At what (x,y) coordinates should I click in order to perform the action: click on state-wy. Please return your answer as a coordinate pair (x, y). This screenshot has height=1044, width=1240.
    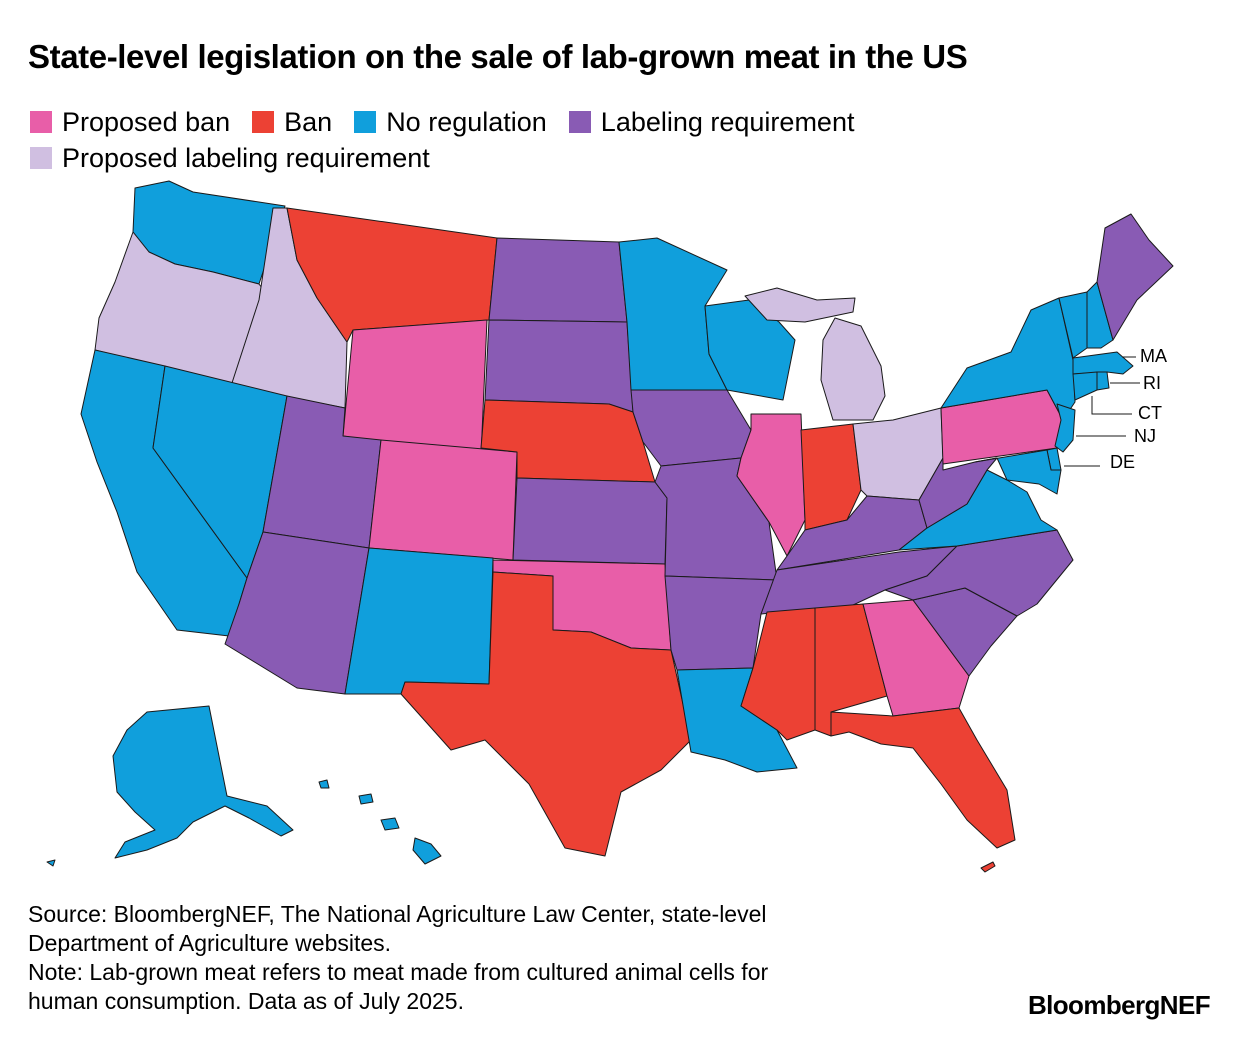
    Looking at the image, I should click on (415, 388).